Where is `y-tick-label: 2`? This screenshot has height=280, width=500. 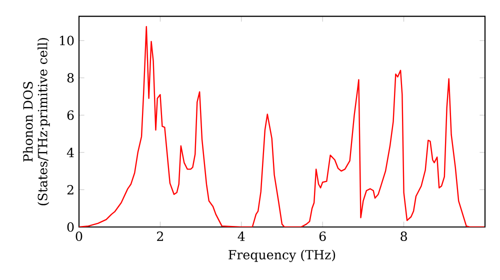
y-tick-label: 2 is located at coordinates (70, 189).